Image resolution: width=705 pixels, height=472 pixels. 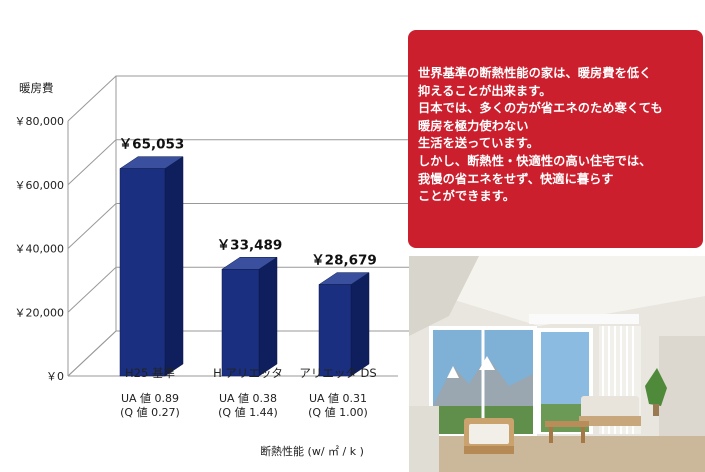 What do you see at coordinates (248, 373) in the screenshot?
I see `category-label: H アリエッタ` at bounding box center [248, 373].